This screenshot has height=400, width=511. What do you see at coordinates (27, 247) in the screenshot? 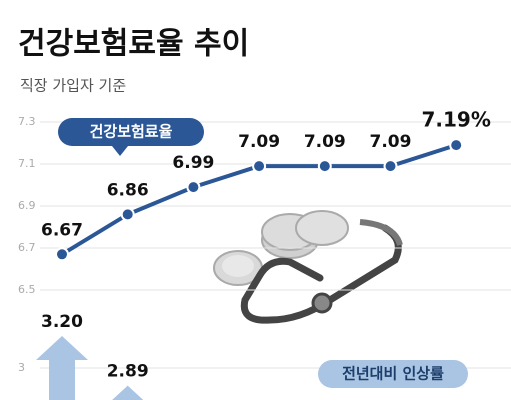
I see `y-tick-label: 6.7` at bounding box center [27, 247].